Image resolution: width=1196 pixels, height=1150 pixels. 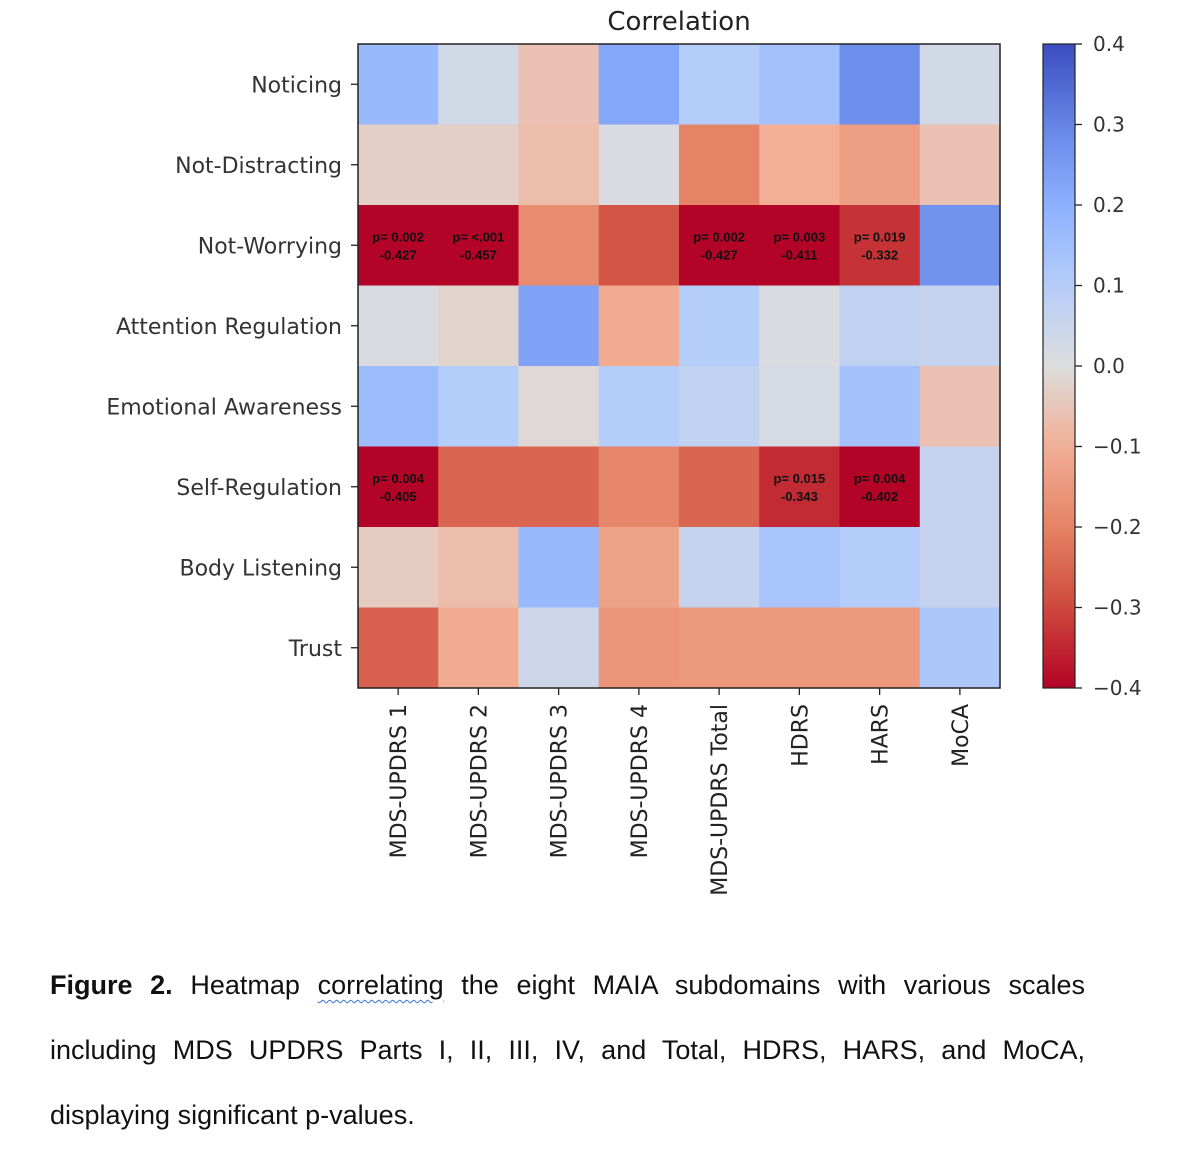 What do you see at coordinates (399, 781) in the screenshot?
I see `x-tick-label: MDS-UPDRS 1` at bounding box center [399, 781].